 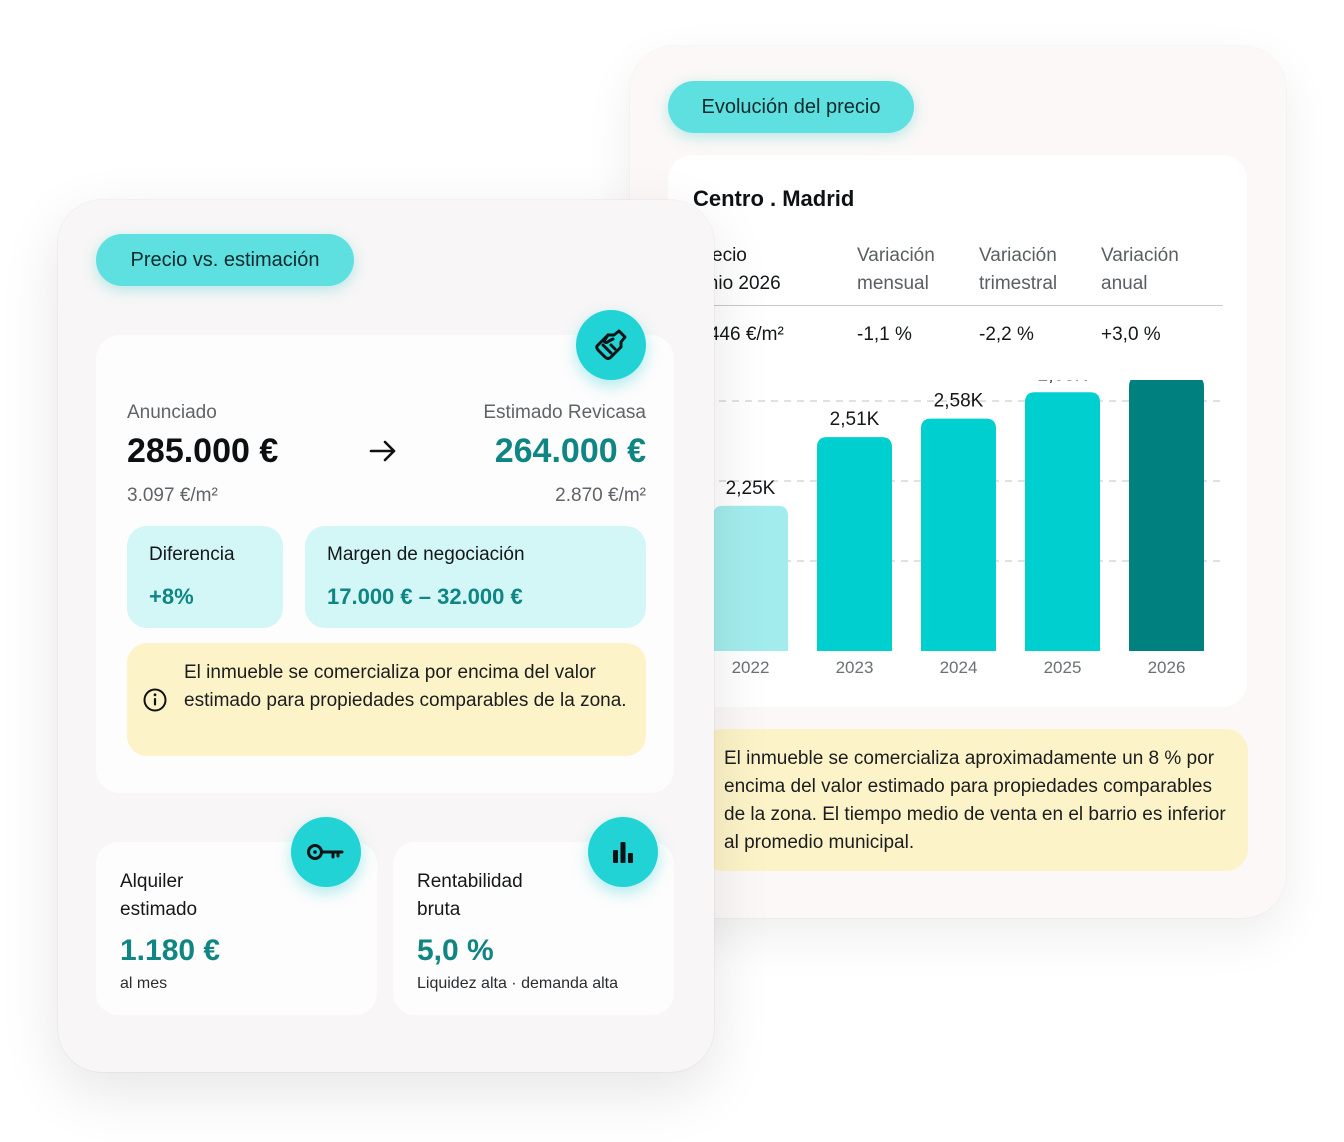 What do you see at coordinates (1166, 515) in the screenshot?
I see `chart-bar-2026` at bounding box center [1166, 515].